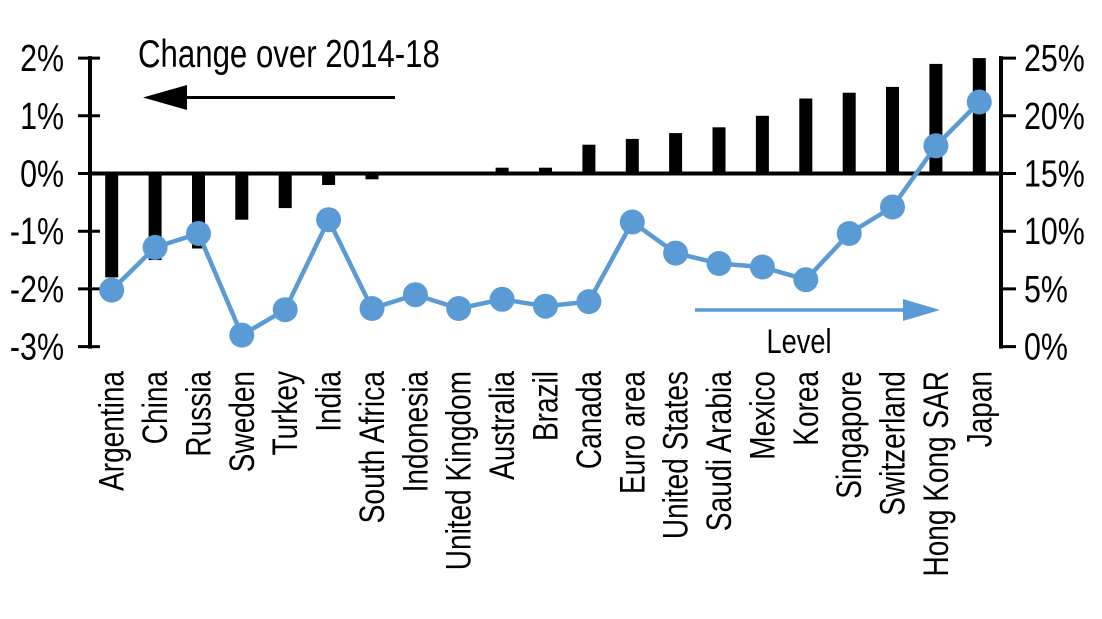  I want to click on level-point-argentina, so click(112, 290).